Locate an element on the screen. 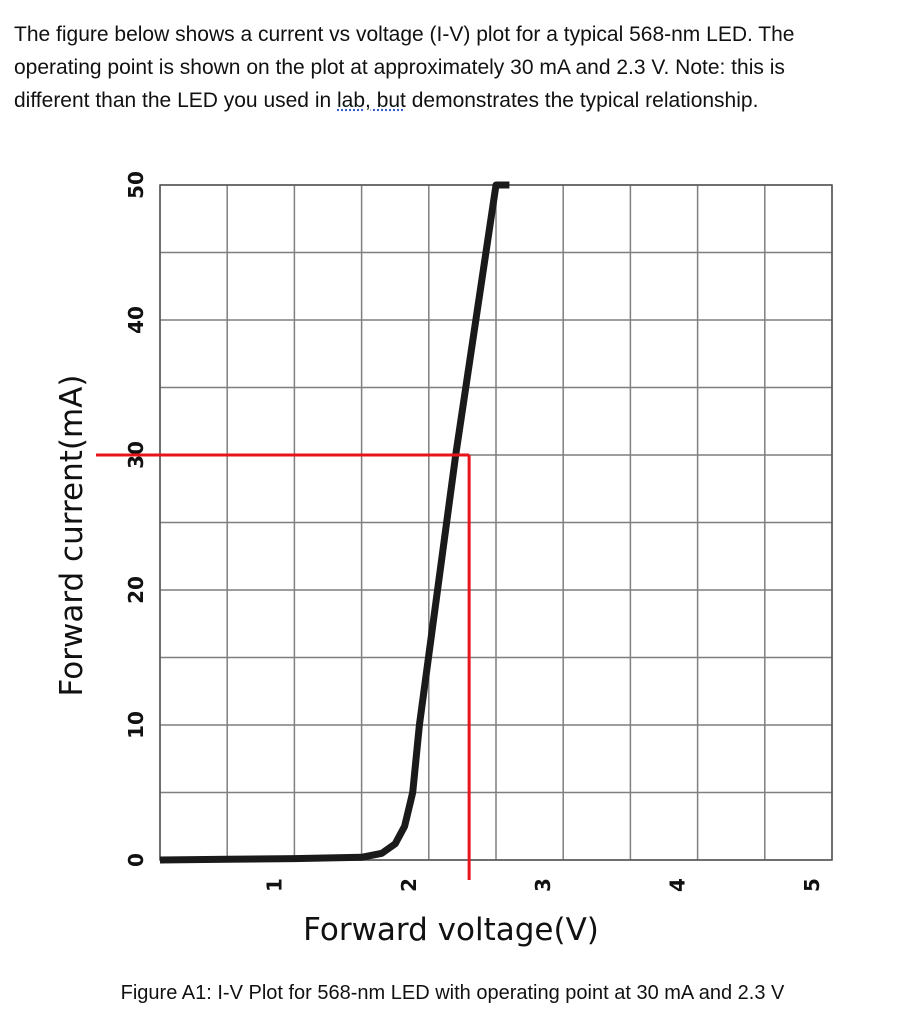 The height and width of the screenshot is (1024, 905). x-tick-label: 5 is located at coordinates (812, 885).